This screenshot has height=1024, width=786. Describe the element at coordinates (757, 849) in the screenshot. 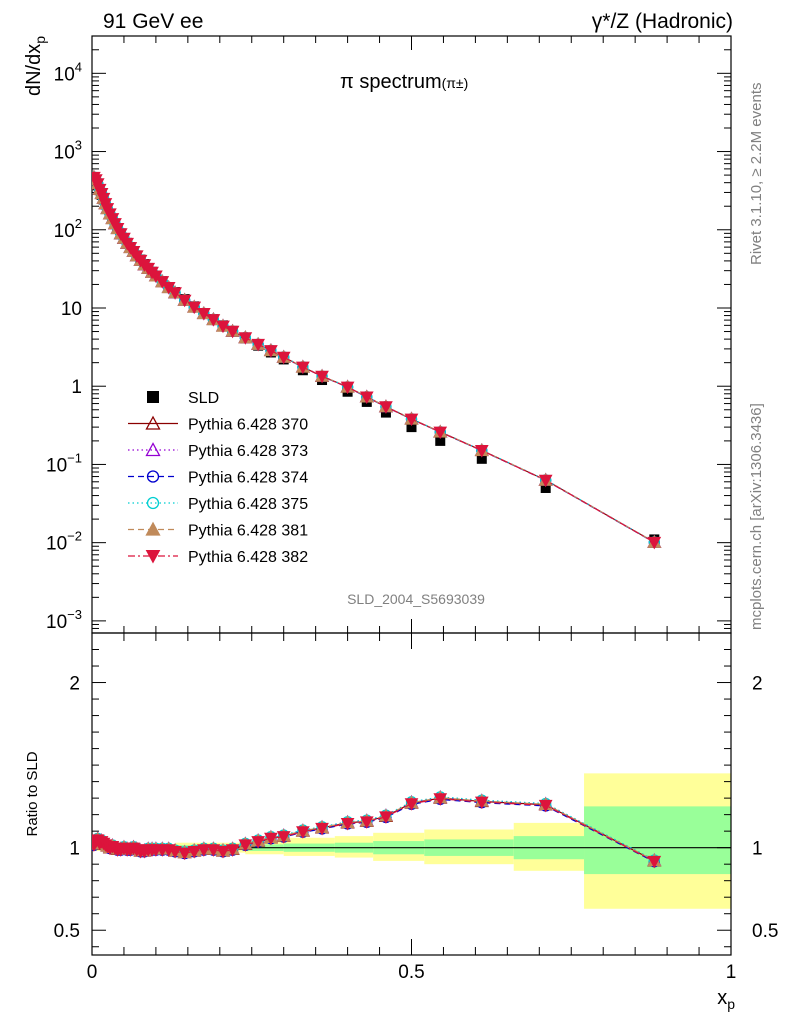

I see `ratio-y-tick-label-right: 1` at that location.